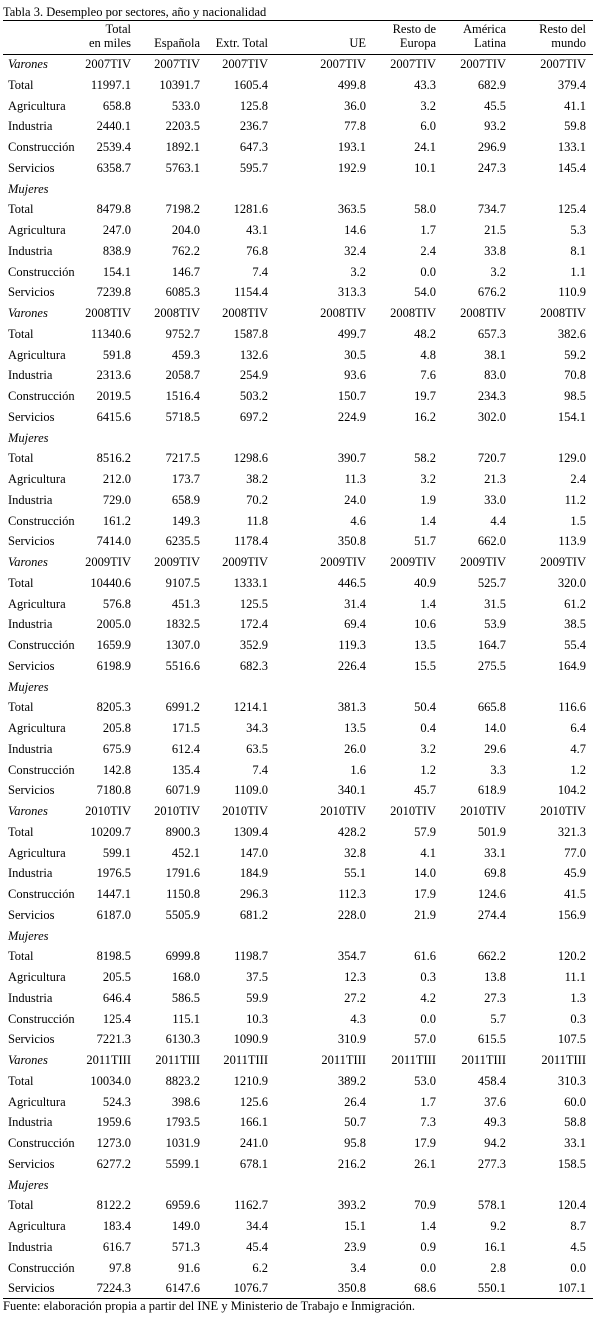 This screenshot has width=597, height=1318. Describe the element at coordinates (575, 977) in the screenshot. I see `cell-value: 11.1` at that location.